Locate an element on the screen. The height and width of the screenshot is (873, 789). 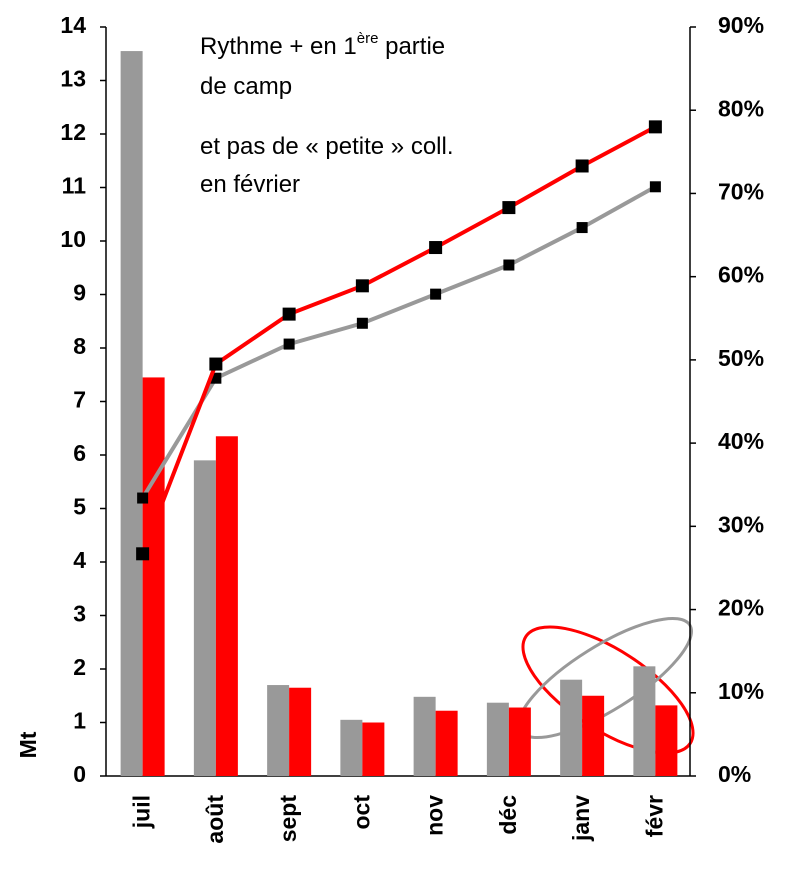
annotation-part: en février is located at coordinates (250, 184).